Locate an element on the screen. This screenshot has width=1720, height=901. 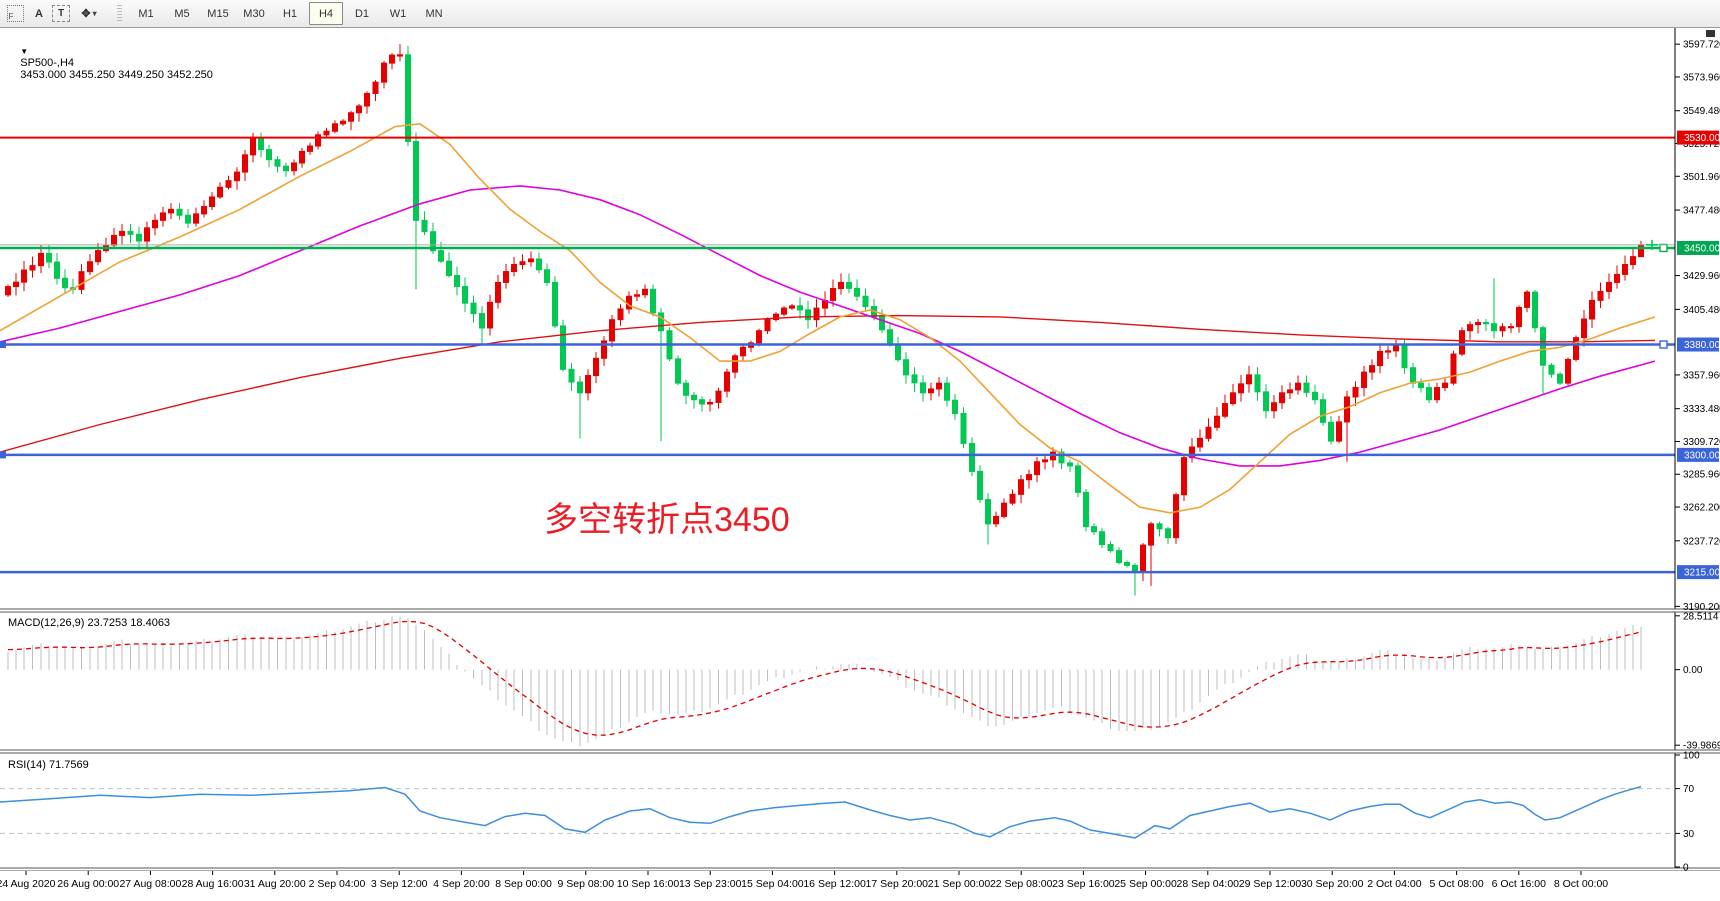
timeframe-button-d1: D1 is located at coordinates (362, 13).